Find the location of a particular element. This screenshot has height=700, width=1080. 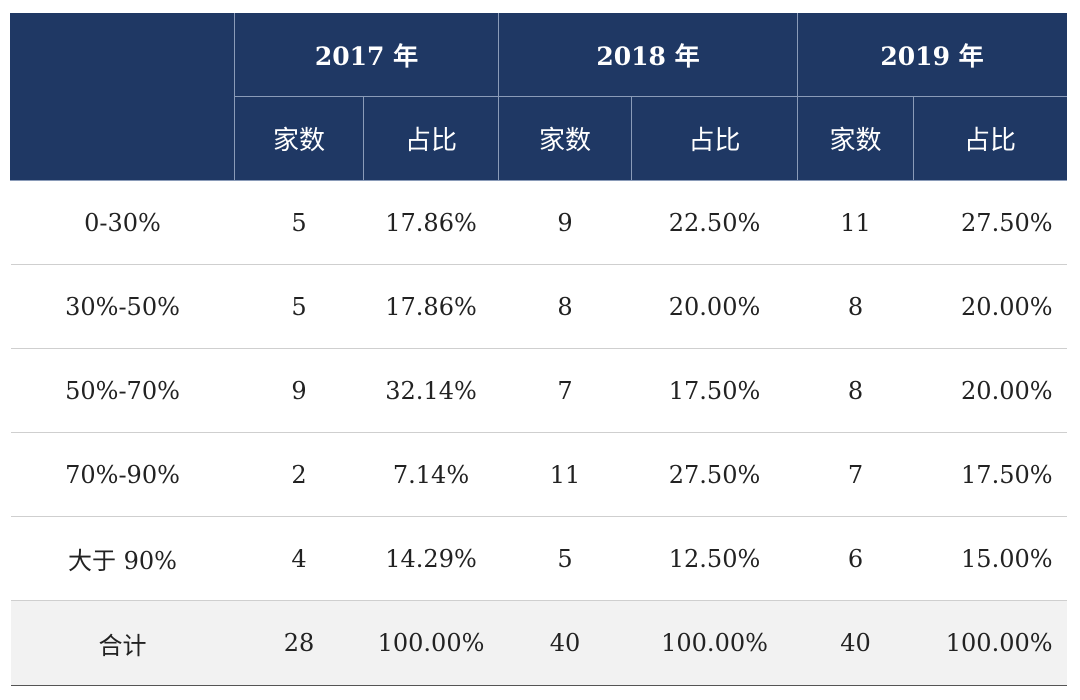

table-row: 30%-50% 5 17.86% 8 20.00% 8 20.00% is located at coordinates (538, 306).